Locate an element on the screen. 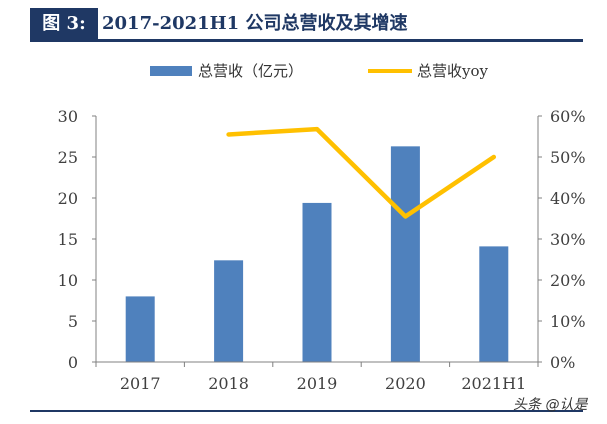  right-axis-ticks: 0% 10% 20% 30% 40% 50% 60% is located at coordinates (562, 239).